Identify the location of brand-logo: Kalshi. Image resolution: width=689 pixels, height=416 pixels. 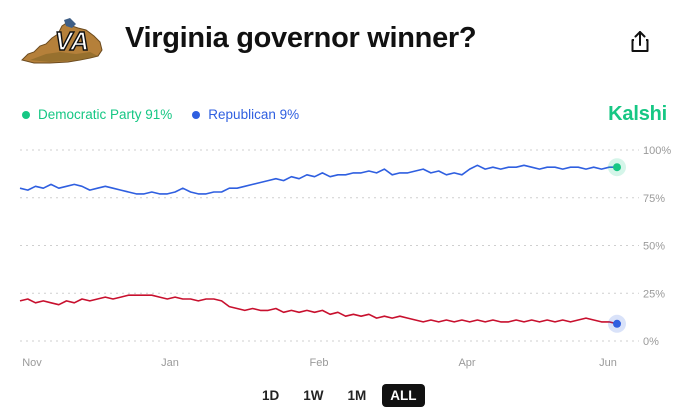
(637, 114).